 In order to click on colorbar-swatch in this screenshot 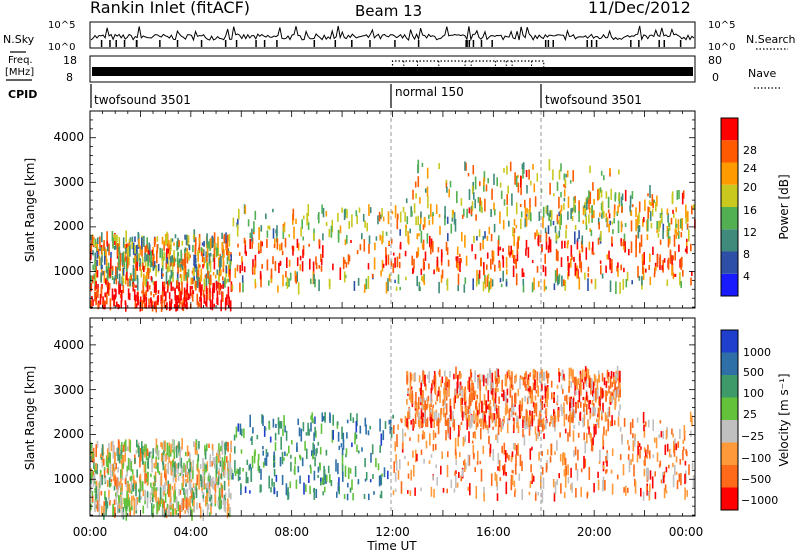, I will do `click(729, 408)`.